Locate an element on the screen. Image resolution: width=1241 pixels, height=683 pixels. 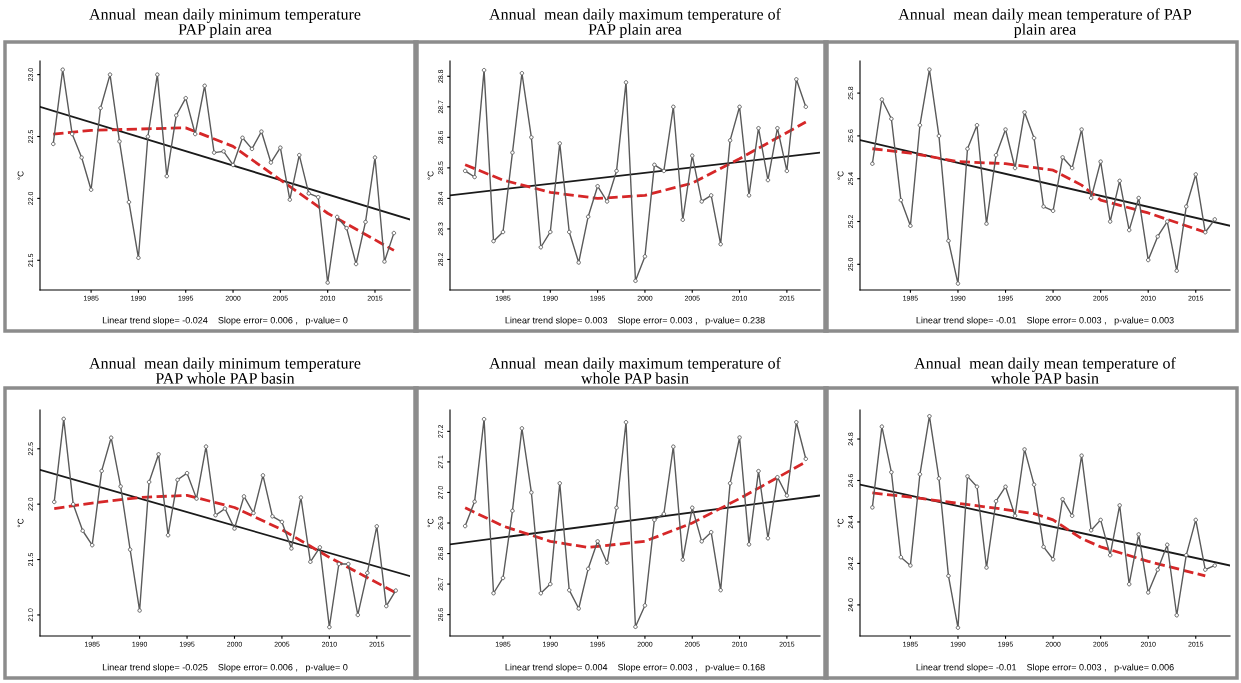
text: Linear trend slope= -0.01 Slope error= 0.003 , p-value= 0.006 is located at coordinates (1045, 668).